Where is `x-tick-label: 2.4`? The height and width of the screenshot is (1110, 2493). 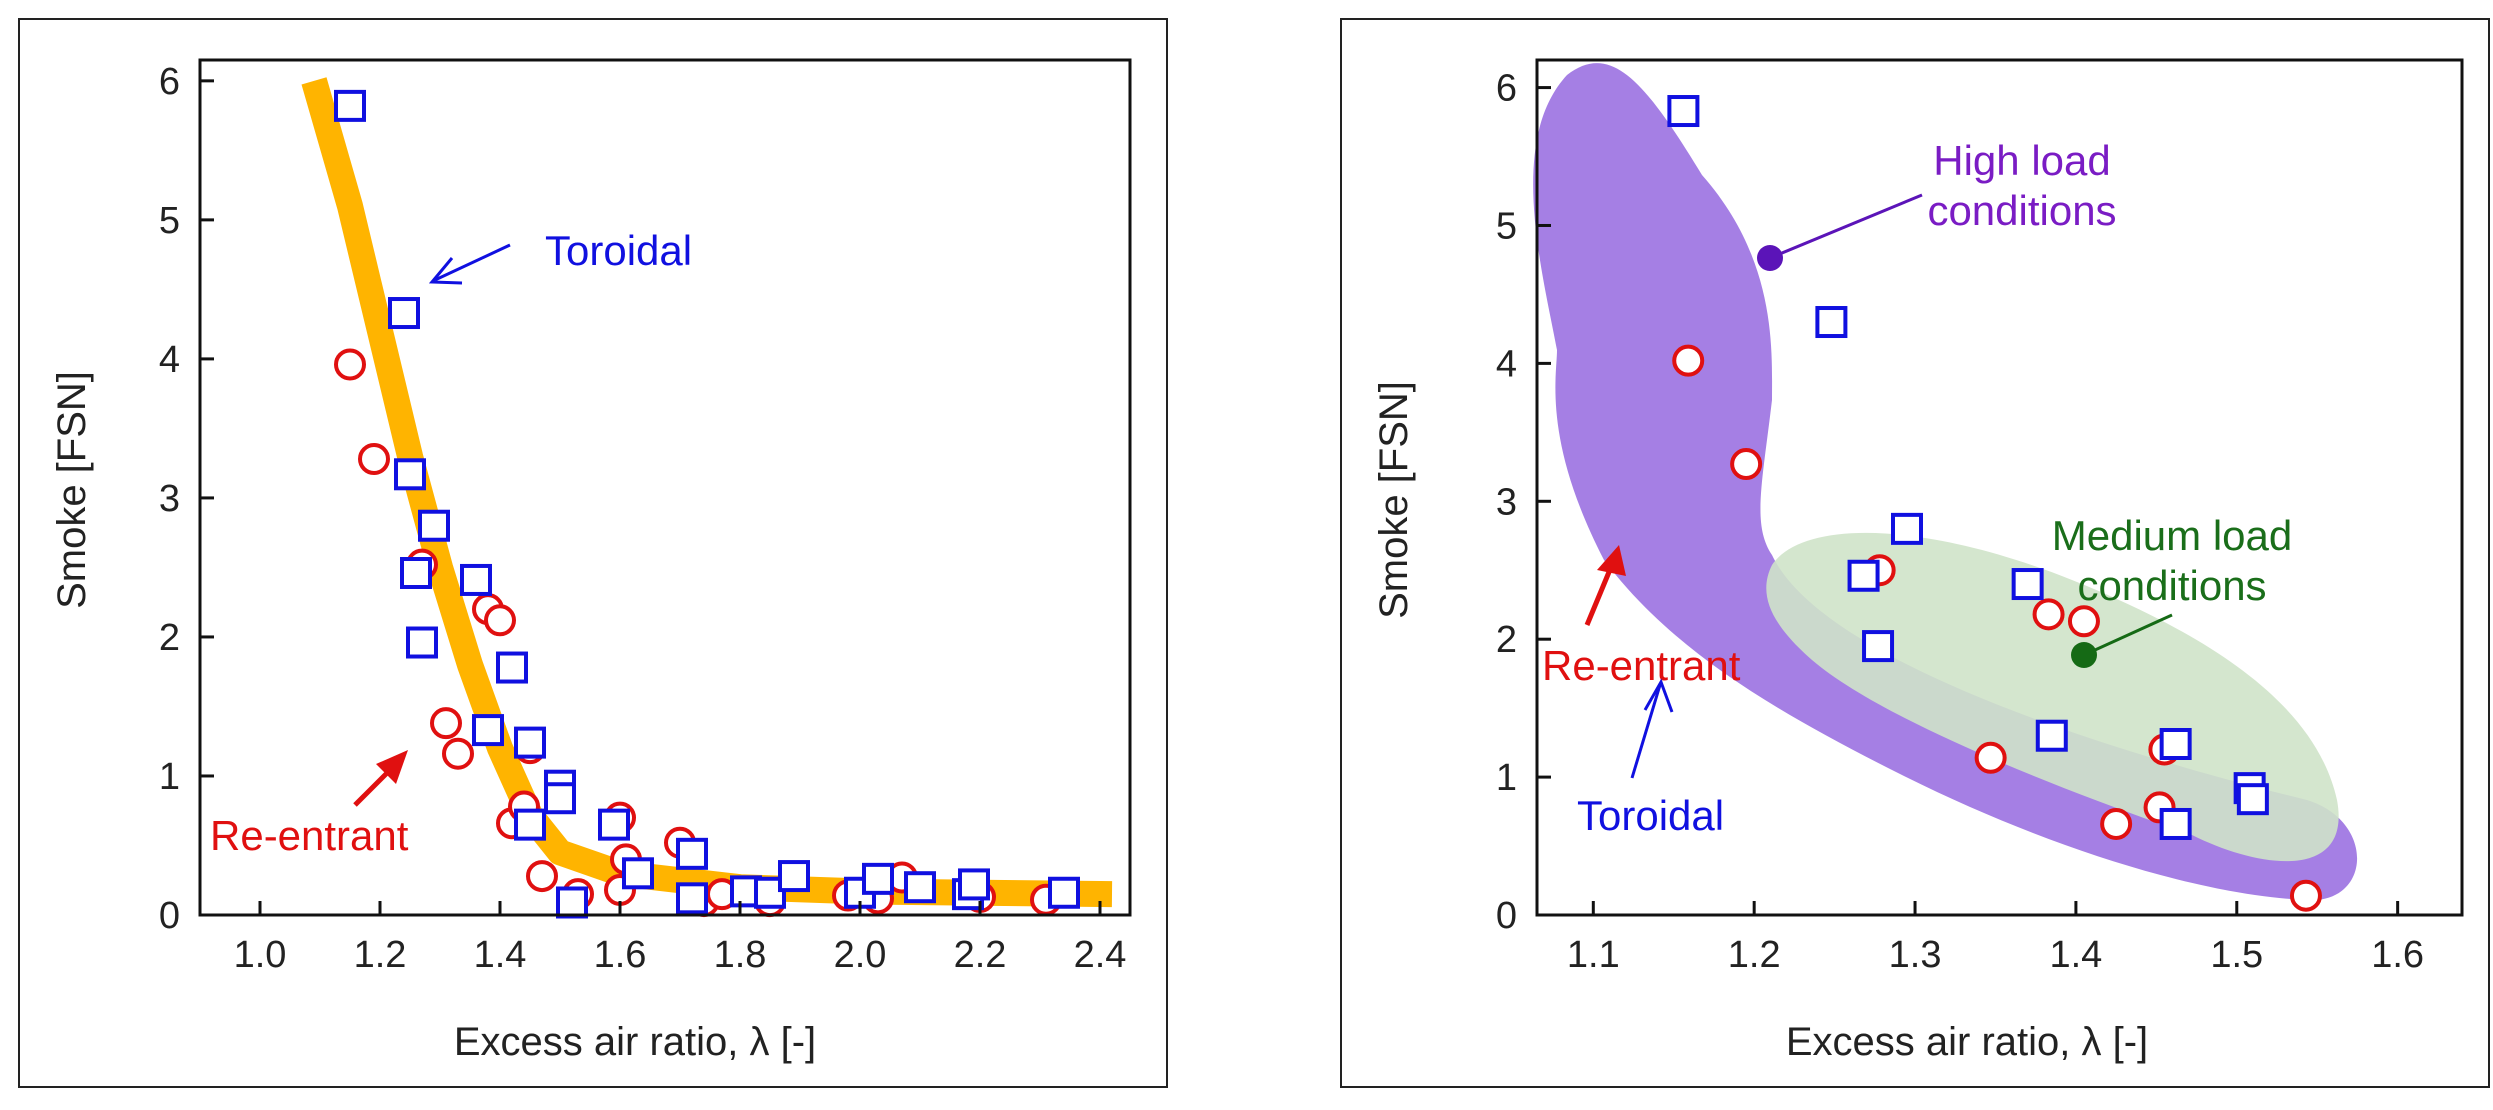 x-tick-label: 2.4 is located at coordinates (1100, 955).